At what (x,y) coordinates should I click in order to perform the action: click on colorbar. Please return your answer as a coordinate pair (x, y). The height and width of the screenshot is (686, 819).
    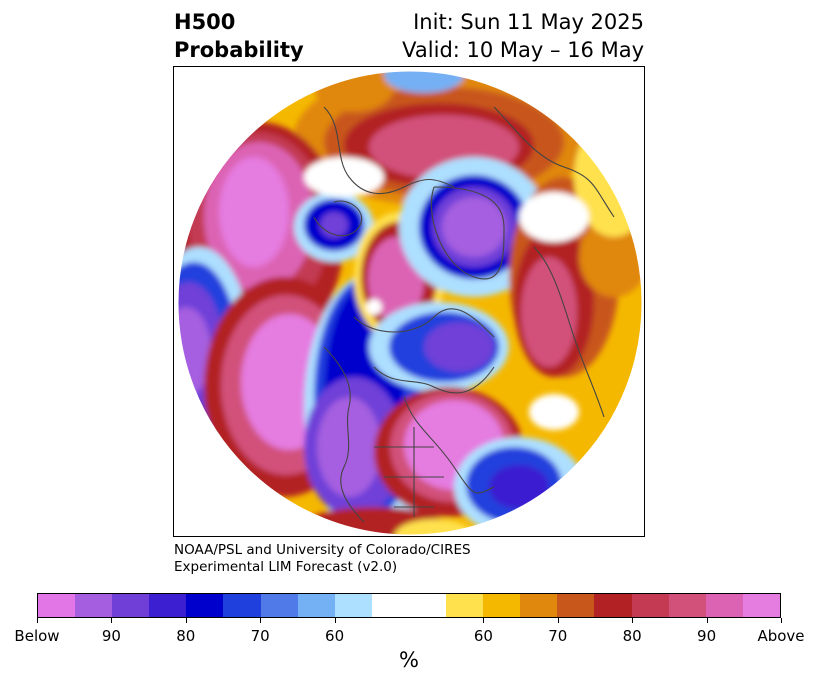
    Looking at the image, I should click on (409, 605).